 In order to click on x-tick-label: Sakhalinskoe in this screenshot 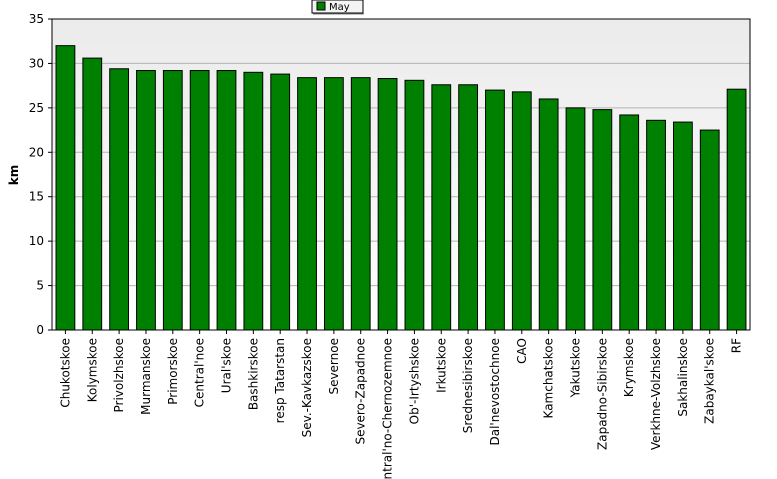, I will do `click(683, 377)`.